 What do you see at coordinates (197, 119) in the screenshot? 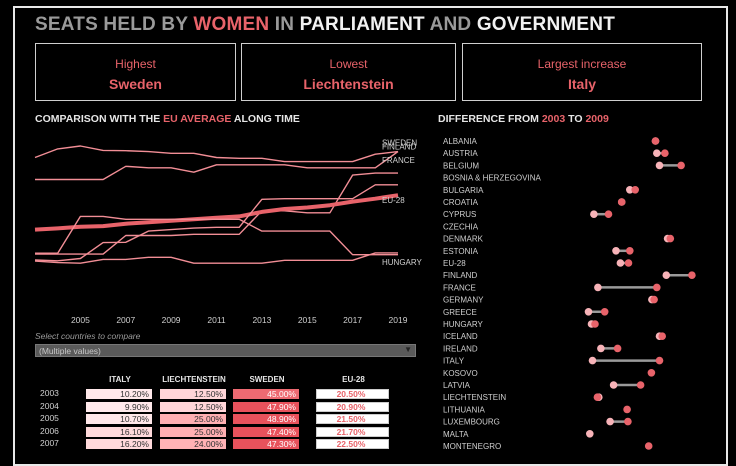
I see `section-title-part: EU AVERAGE` at bounding box center [197, 119].